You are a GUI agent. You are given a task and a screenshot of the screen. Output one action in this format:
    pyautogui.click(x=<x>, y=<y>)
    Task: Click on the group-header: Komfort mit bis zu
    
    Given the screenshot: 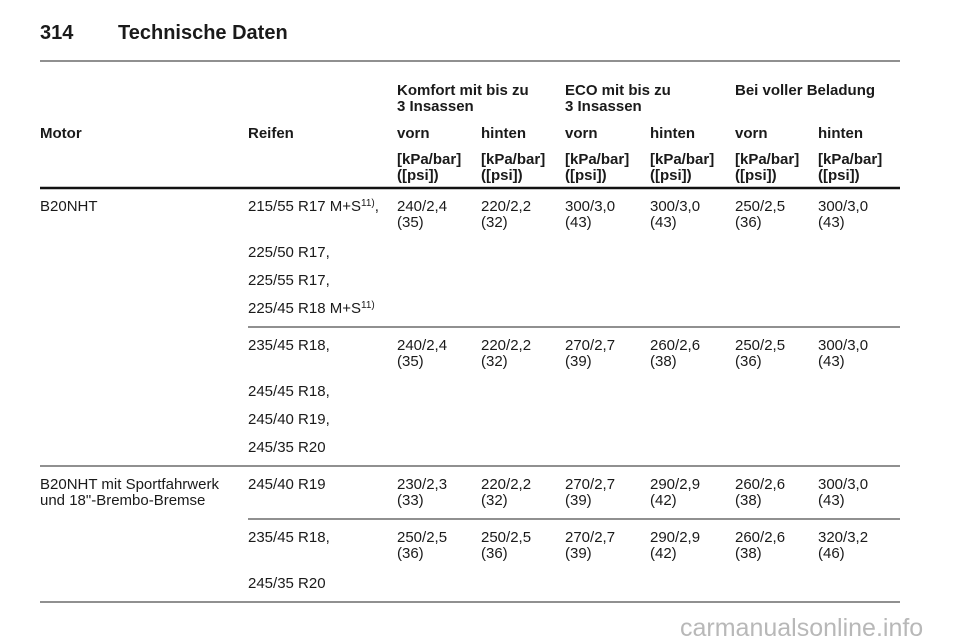 What is the action you would take?
    pyautogui.click(x=463, y=90)
    